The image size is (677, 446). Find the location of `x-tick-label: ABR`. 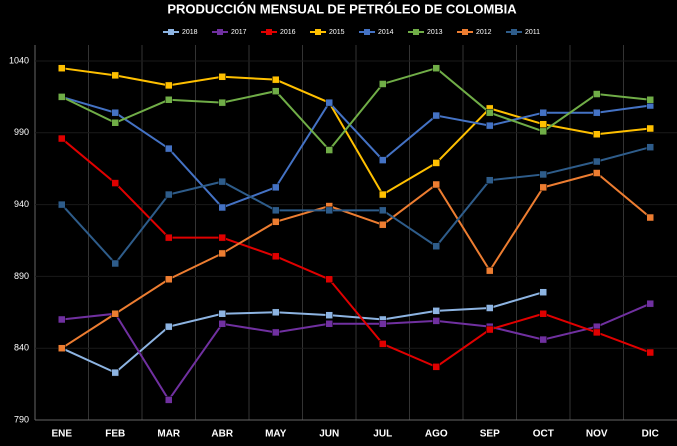

x-tick-label: ABR is located at coordinates (222, 434).